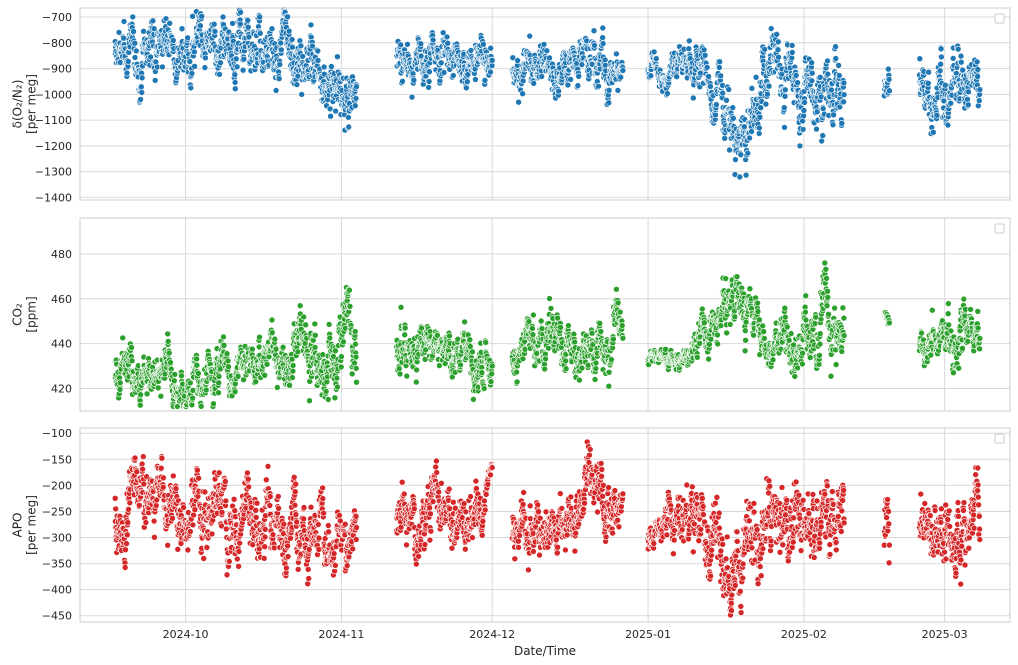  What do you see at coordinates (18, 104) in the screenshot?
I see `y-axis-label-line: δ(O₂/N₂)` at bounding box center [18, 104].